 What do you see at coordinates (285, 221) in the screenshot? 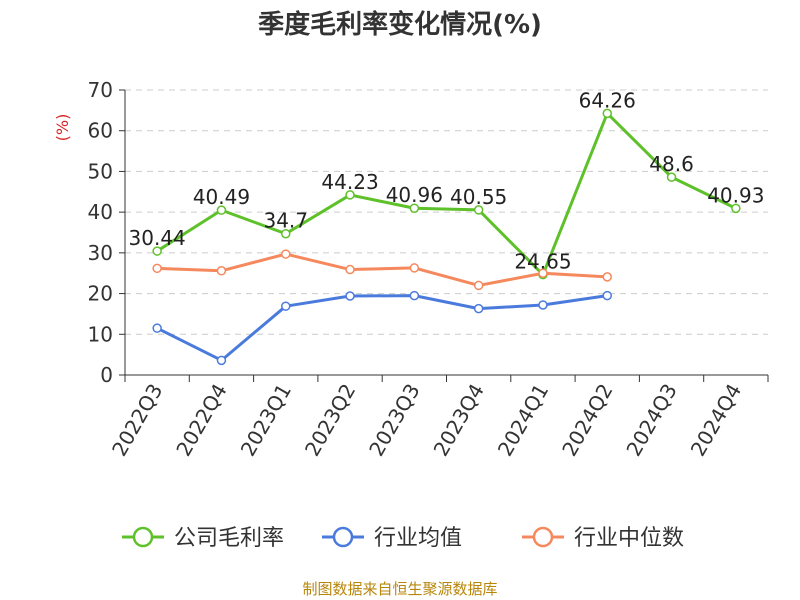
I see `data-label: 34.7` at bounding box center [285, 221].